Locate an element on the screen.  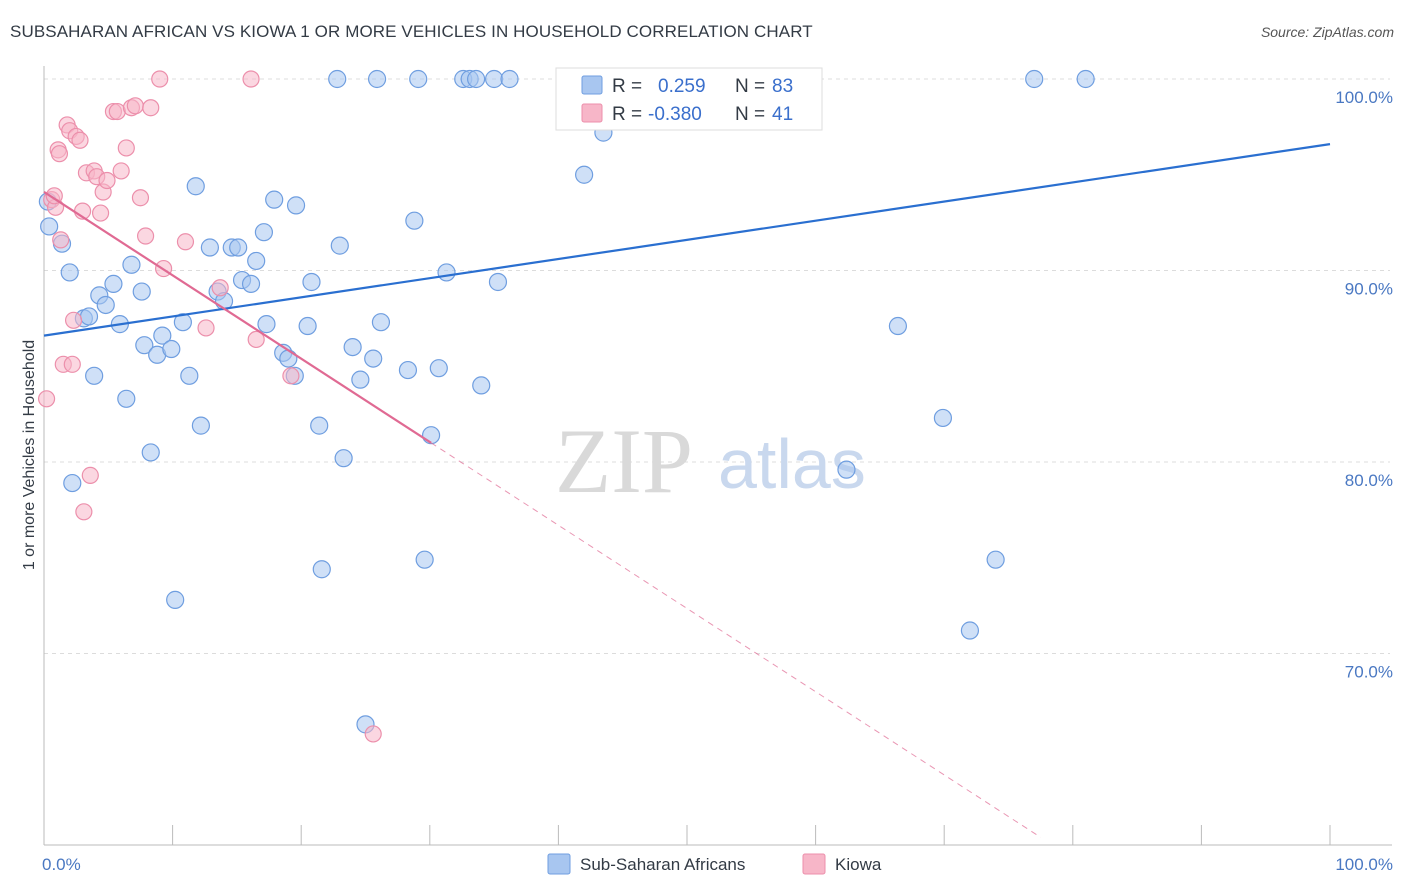
y-tick-label: 80.0% is located at coordinates (1369, 480).